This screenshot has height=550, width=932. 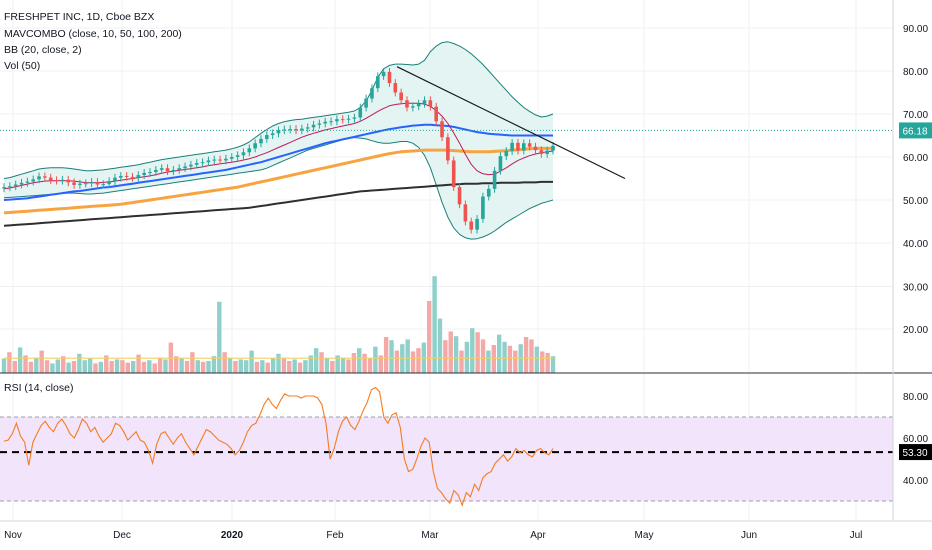 I want to click on indicator-vol: Vol (50), so click(x=22, y=66).